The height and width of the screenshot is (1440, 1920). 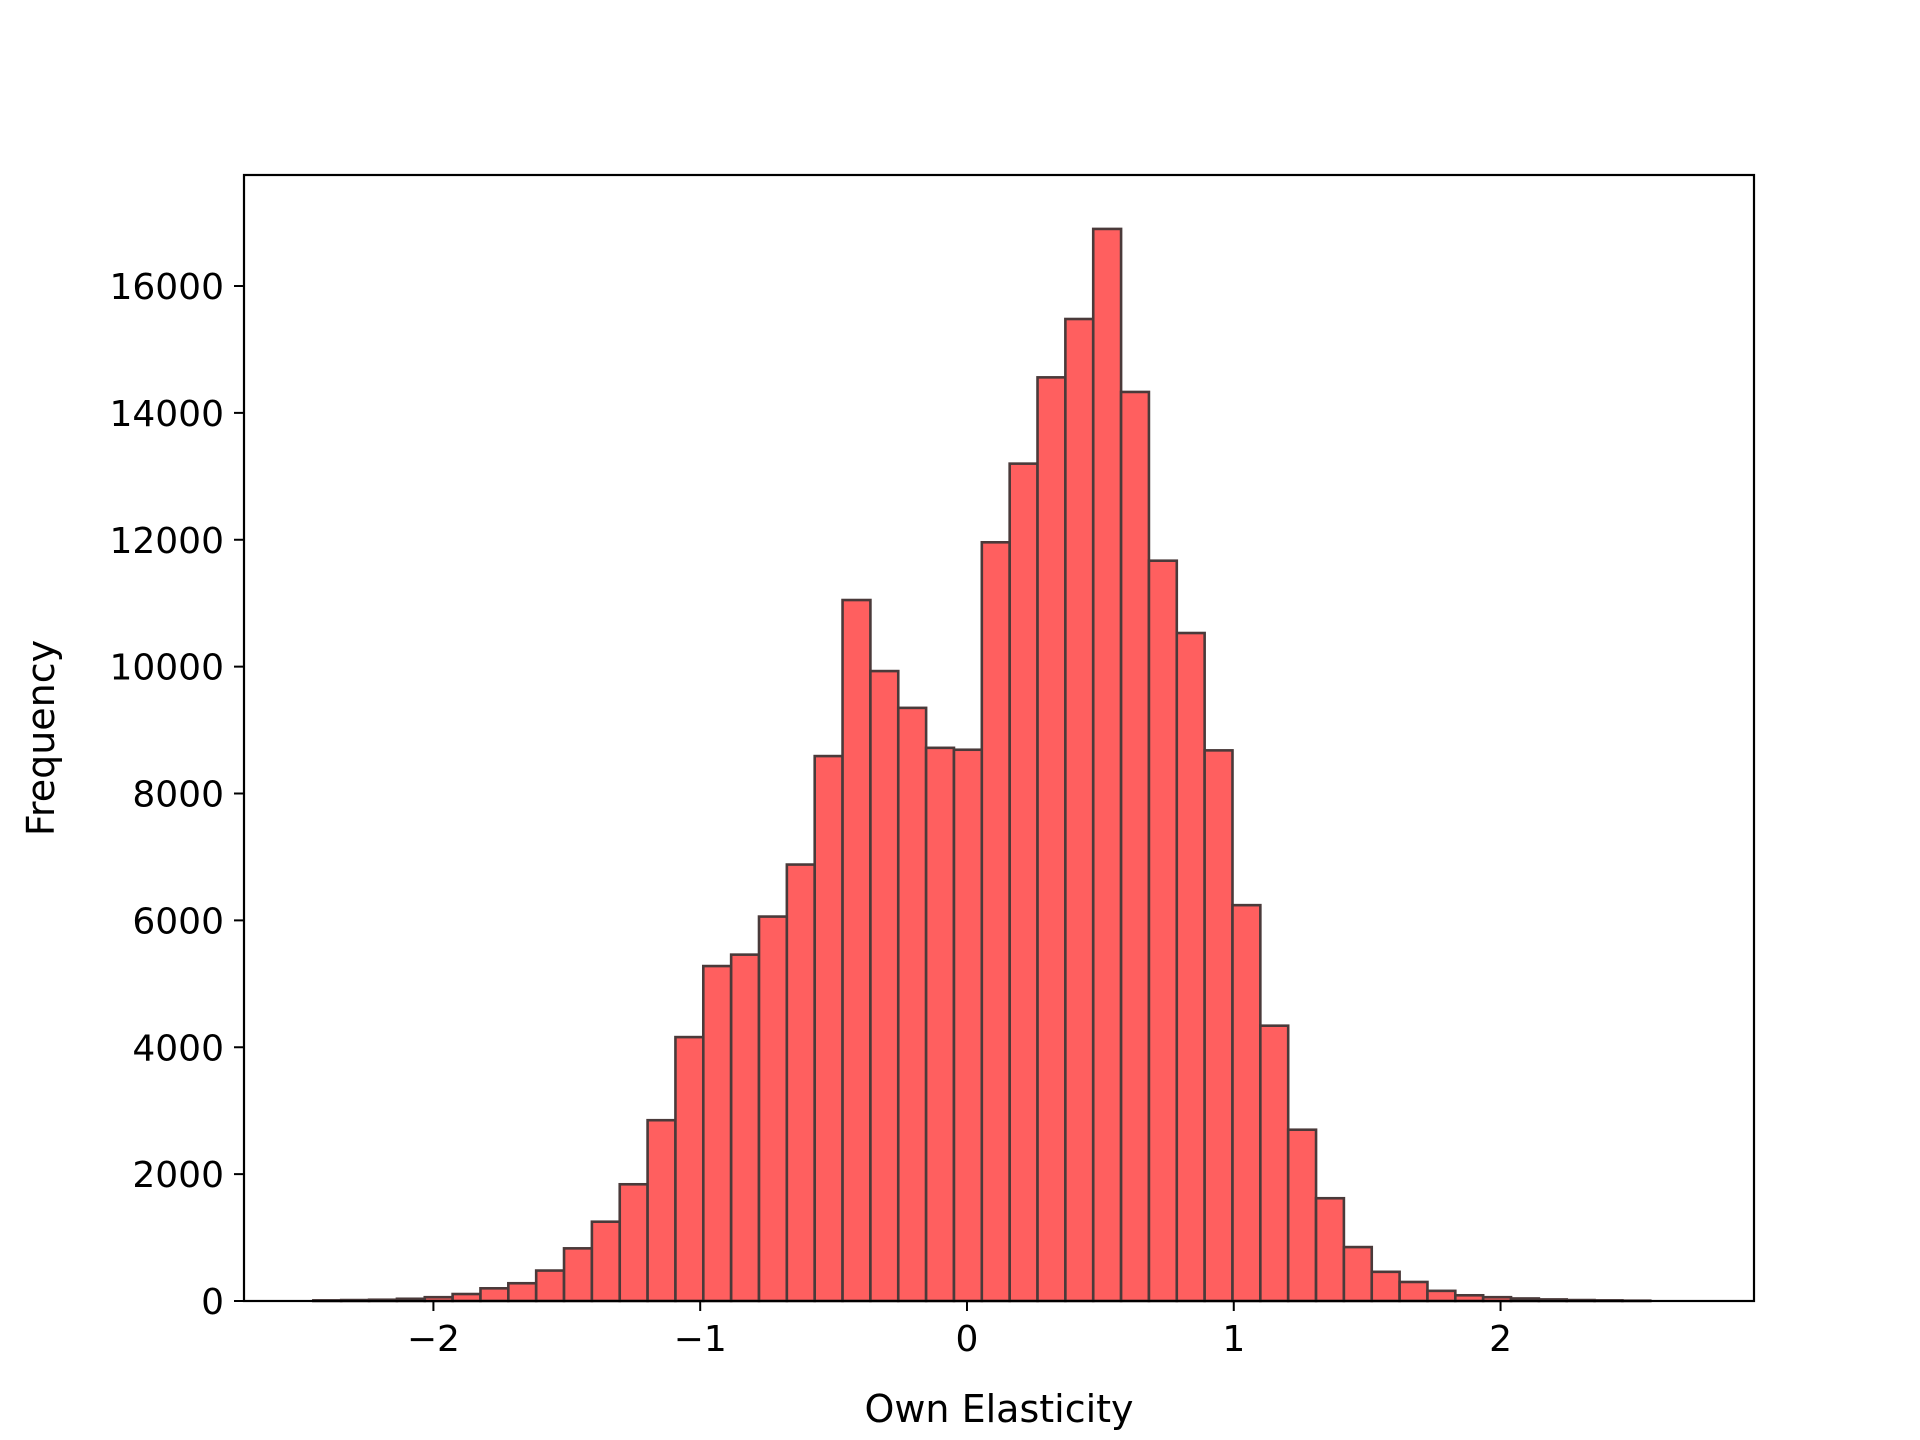 I want to click on x-axis-label: Own Elasticity, so click(x=998, y=1409).